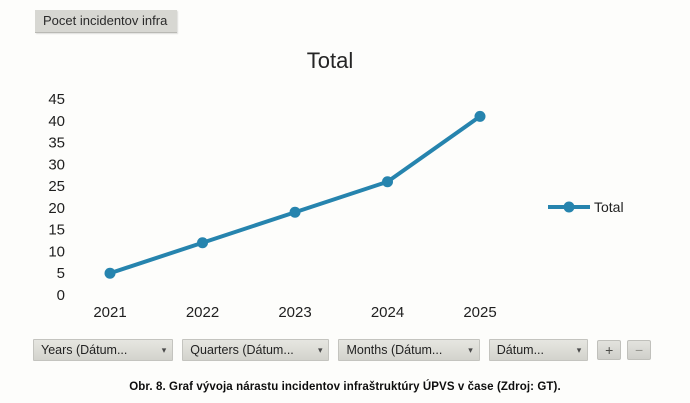  What do you see at coordinates (56, 121) in the screenshot?
I see `svg-text: 40` at bounding box center [56, 121].